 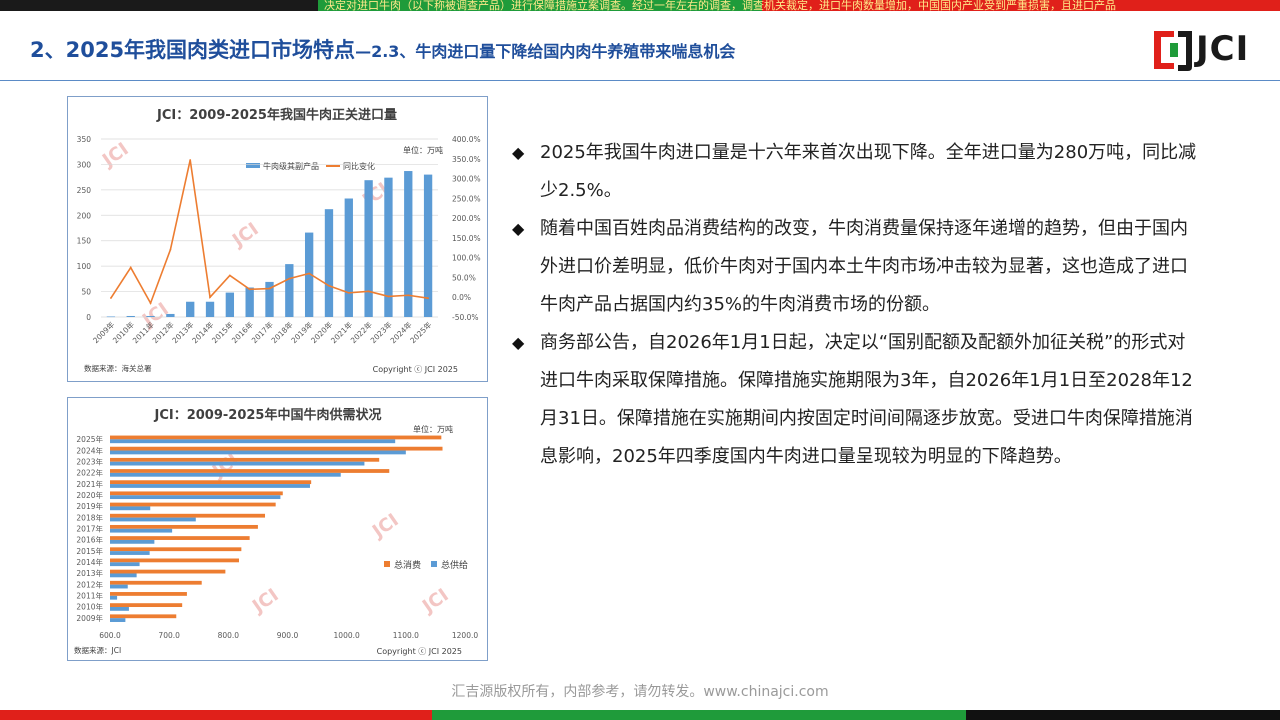 I want to click on chart2-copyright: Copyright ⓒ JCI 2025, so click(x=419, y=651).